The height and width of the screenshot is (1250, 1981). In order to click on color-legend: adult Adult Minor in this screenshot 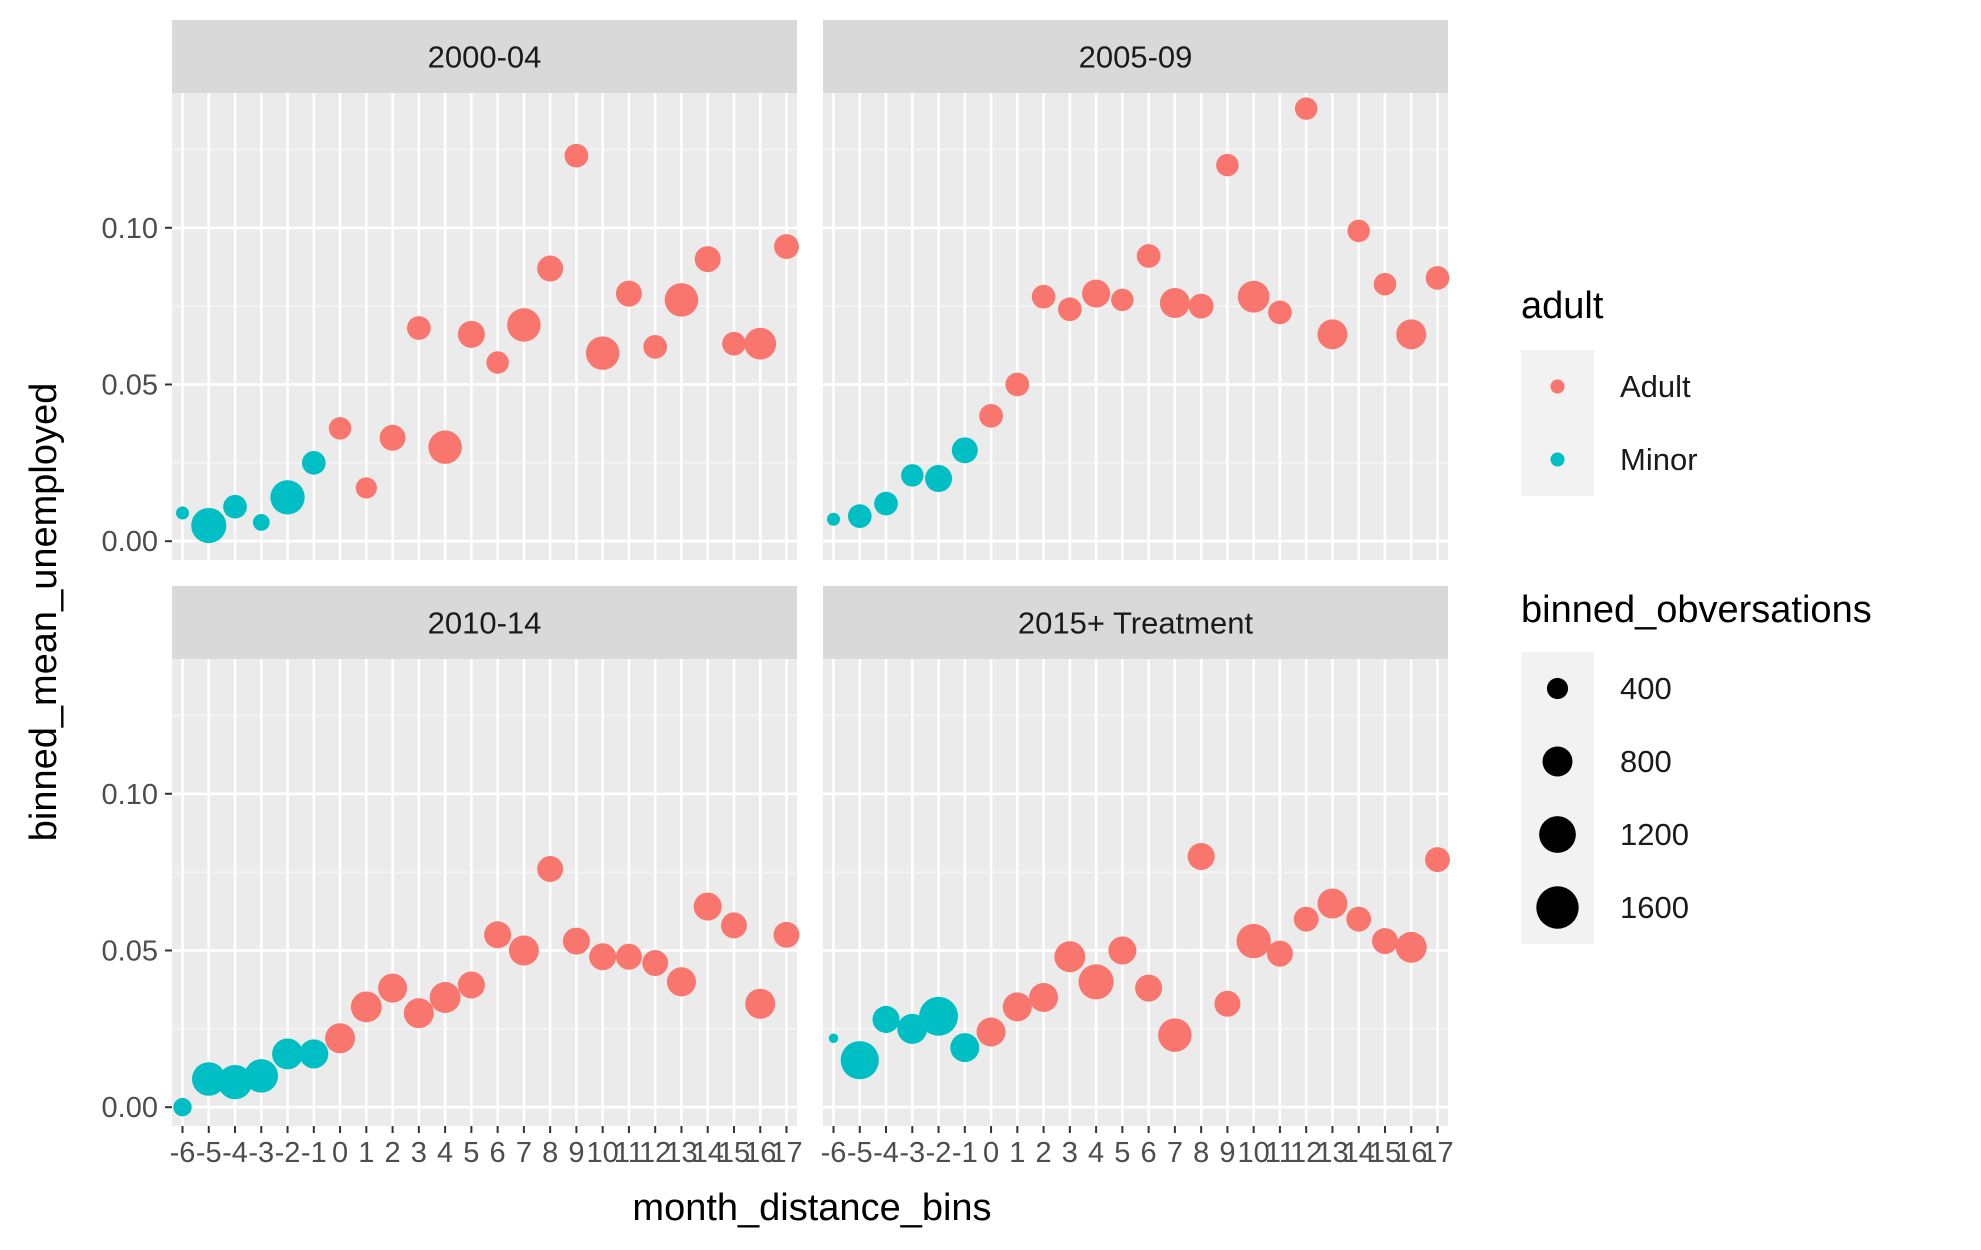, I will do `click(1609, 390)`.